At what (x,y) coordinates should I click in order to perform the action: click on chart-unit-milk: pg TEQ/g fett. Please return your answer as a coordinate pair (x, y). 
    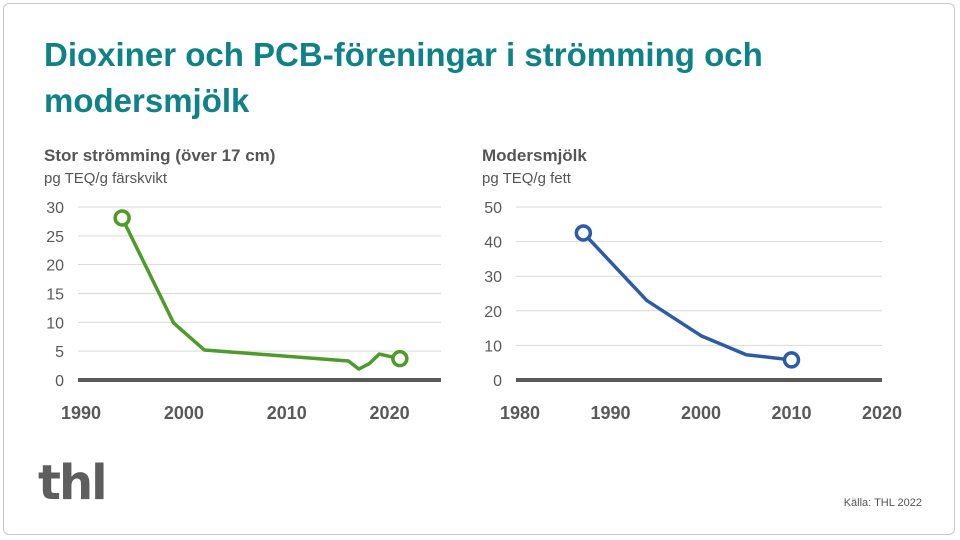
    Looking at the image, I should click on (526, 178).